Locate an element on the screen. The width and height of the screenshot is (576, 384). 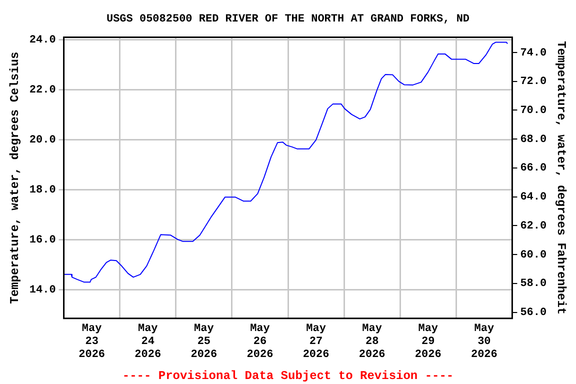
chart-title: USGS 05082500 RED RIVER OF THE NORTH AT GRAND FORKS, ND is located at coordinates (288, 19).